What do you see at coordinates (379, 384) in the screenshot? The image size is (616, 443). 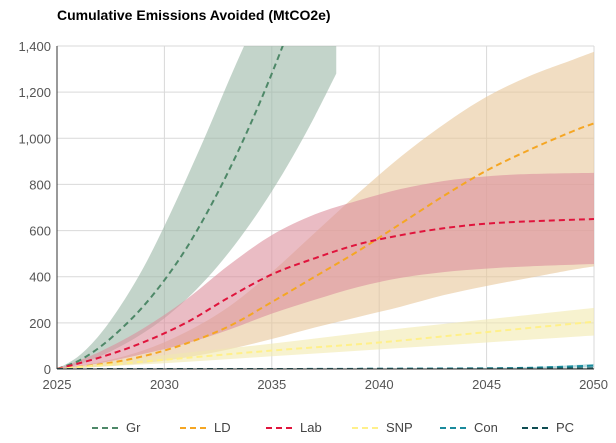 I see `x-tick-label: 2040` at bounding box center [379, 384].